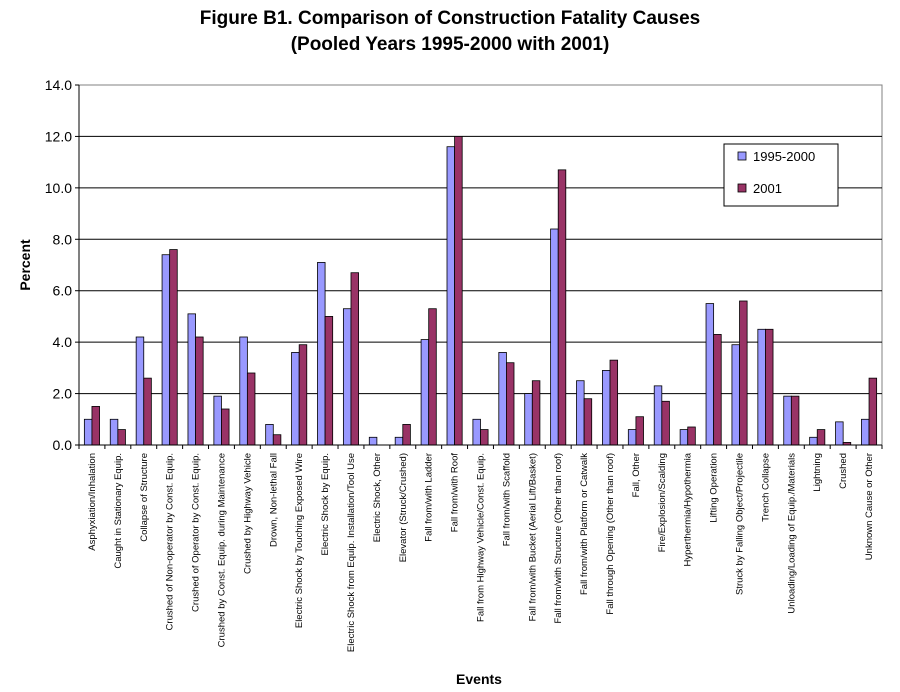 The image size is (900, 692). I want to click on x-tick-label: Crushed by Highway Vehicle, so click(247, 513).